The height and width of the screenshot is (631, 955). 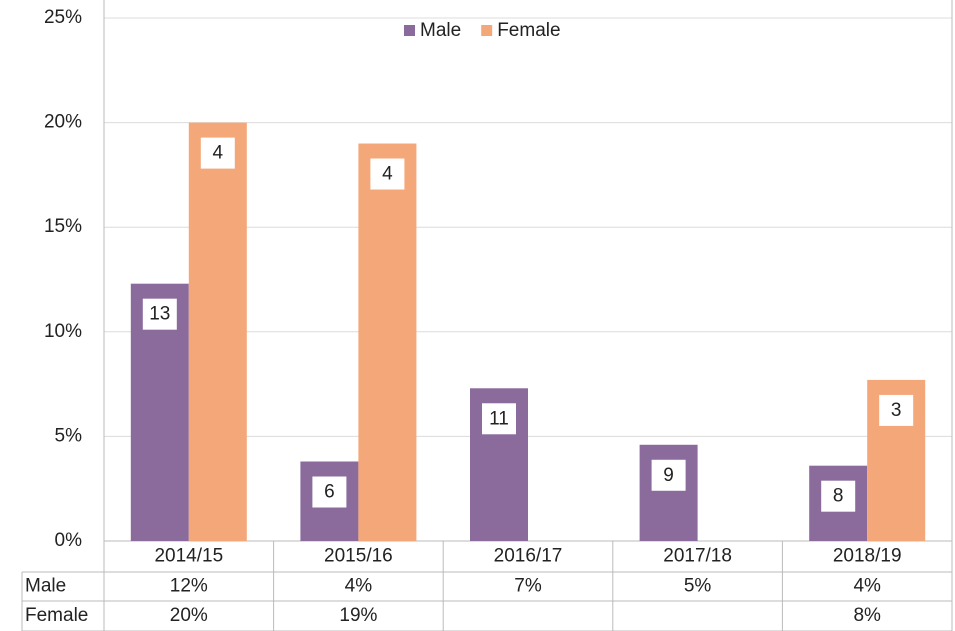 I want to click on count-label: 11, so click(x=499, y=418).